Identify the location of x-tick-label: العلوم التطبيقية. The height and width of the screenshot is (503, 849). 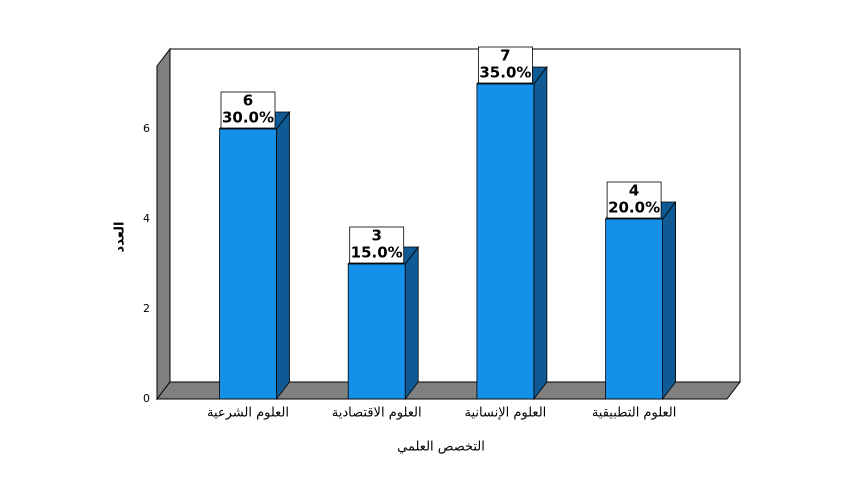
(634, 413).